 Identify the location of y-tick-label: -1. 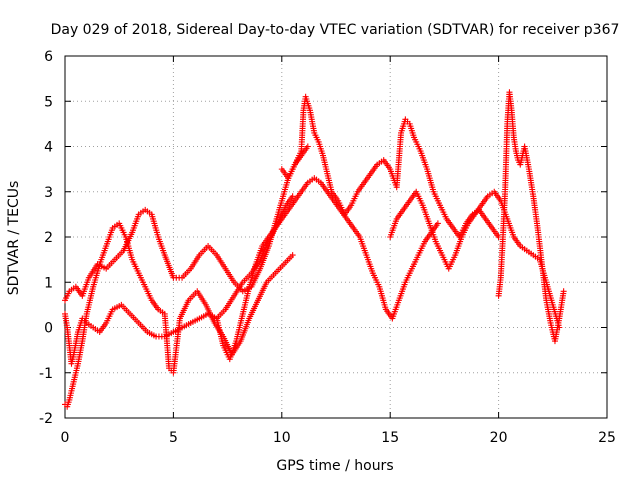
(46, 374).